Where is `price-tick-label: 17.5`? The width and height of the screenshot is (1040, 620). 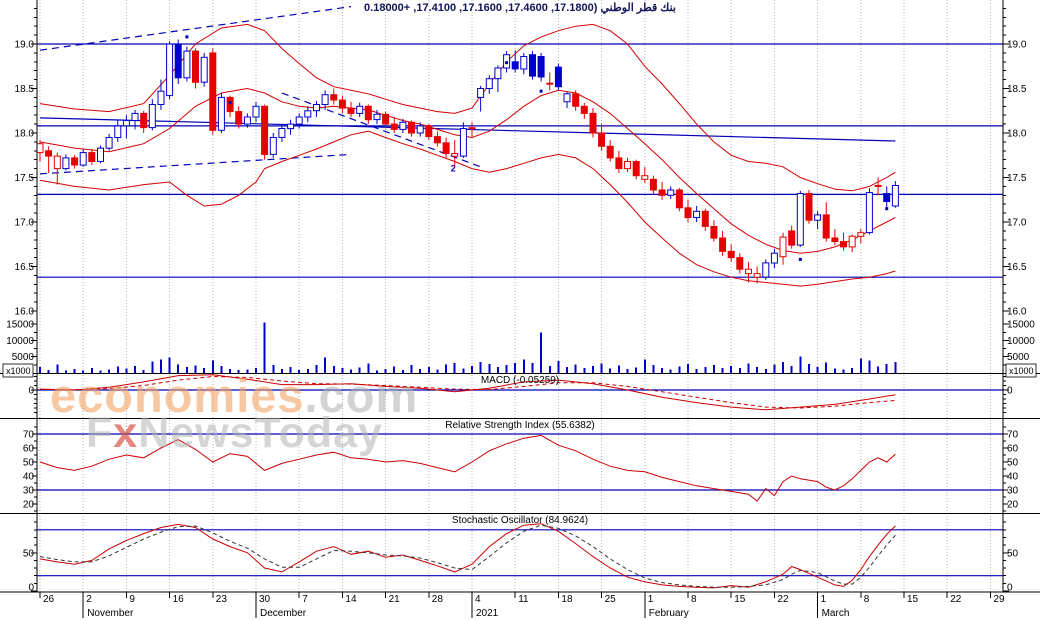
price-tick-label: 17.5 is located at coordinates (1017, 178).